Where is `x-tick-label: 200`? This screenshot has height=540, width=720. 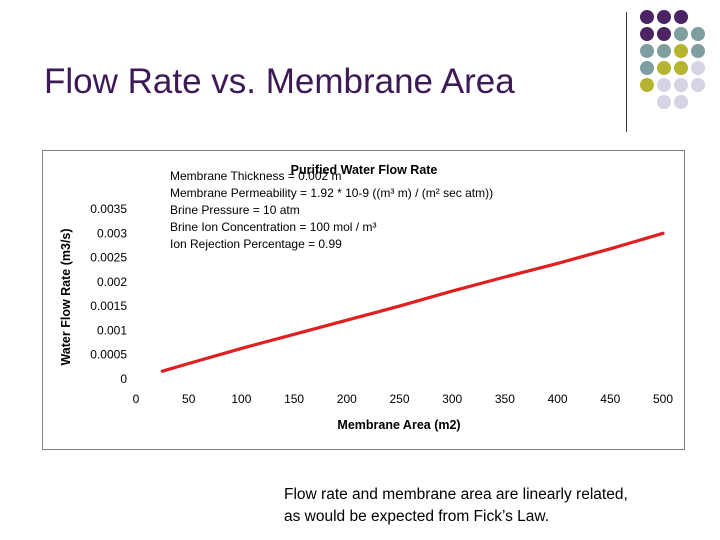
x-tick-label: 200 is located at coordinates (347, 399).